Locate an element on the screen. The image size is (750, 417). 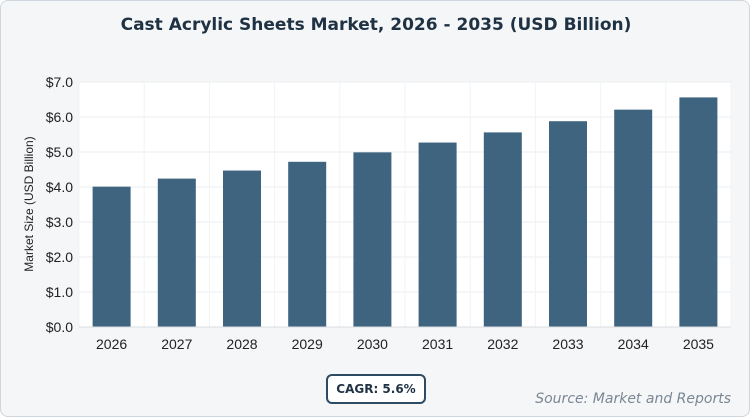
bar-2033 is located at coordinates (568, 224).